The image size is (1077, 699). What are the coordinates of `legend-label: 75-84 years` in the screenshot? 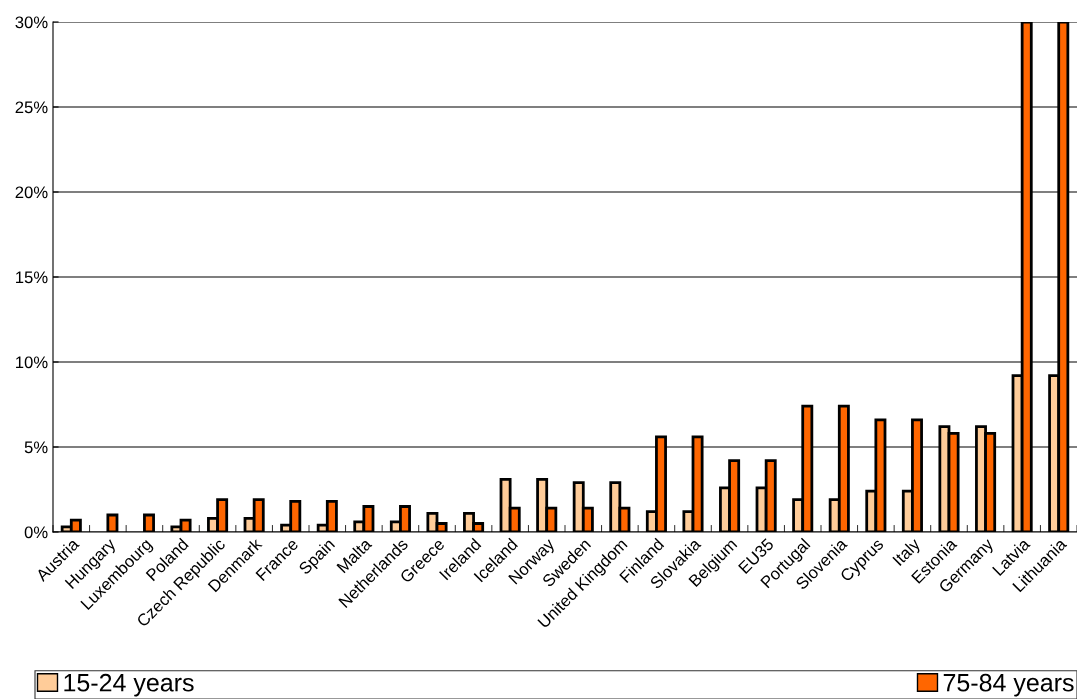 It's located at (1008, 685).